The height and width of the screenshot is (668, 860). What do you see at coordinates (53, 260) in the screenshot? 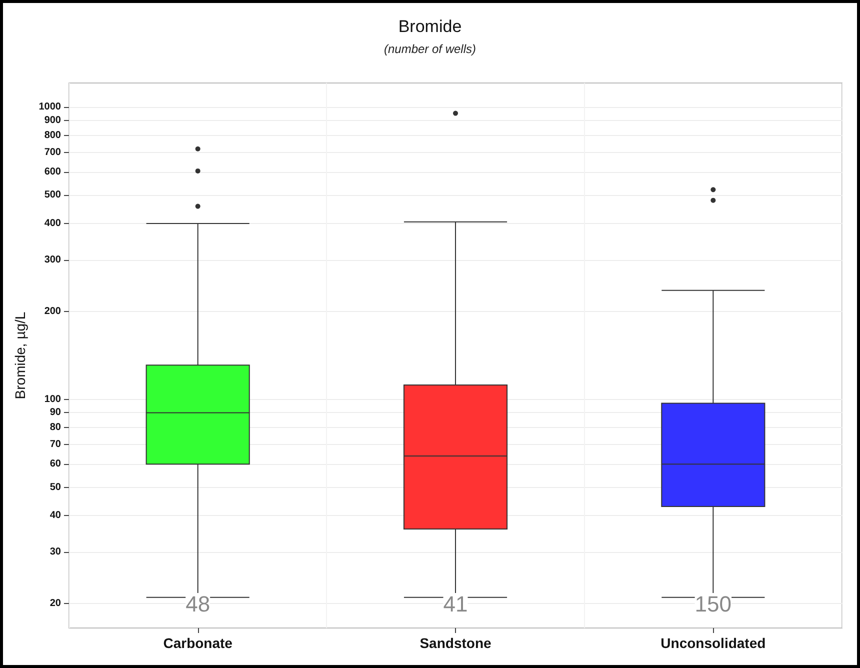
I see `y-tick-label: 300` at bounding box center [53, 260].